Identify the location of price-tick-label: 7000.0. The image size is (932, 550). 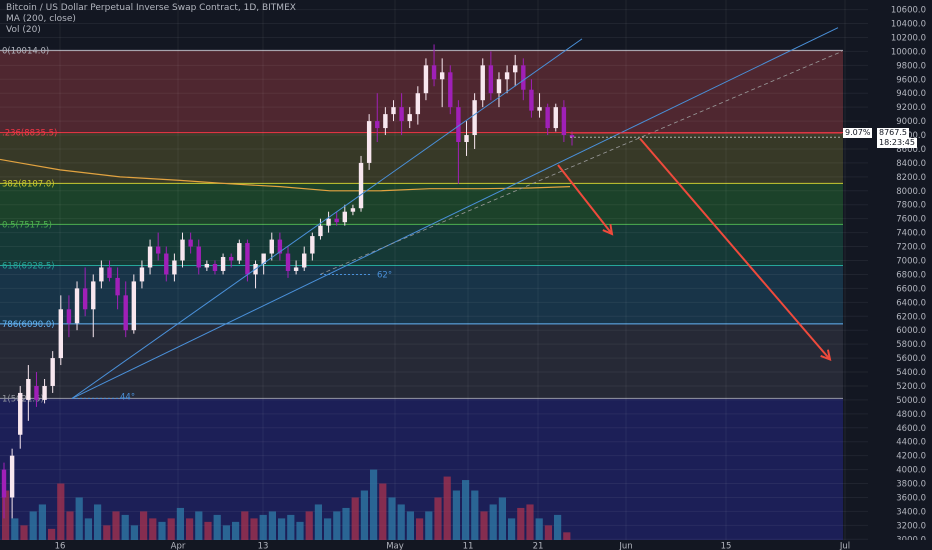
(911, 261).